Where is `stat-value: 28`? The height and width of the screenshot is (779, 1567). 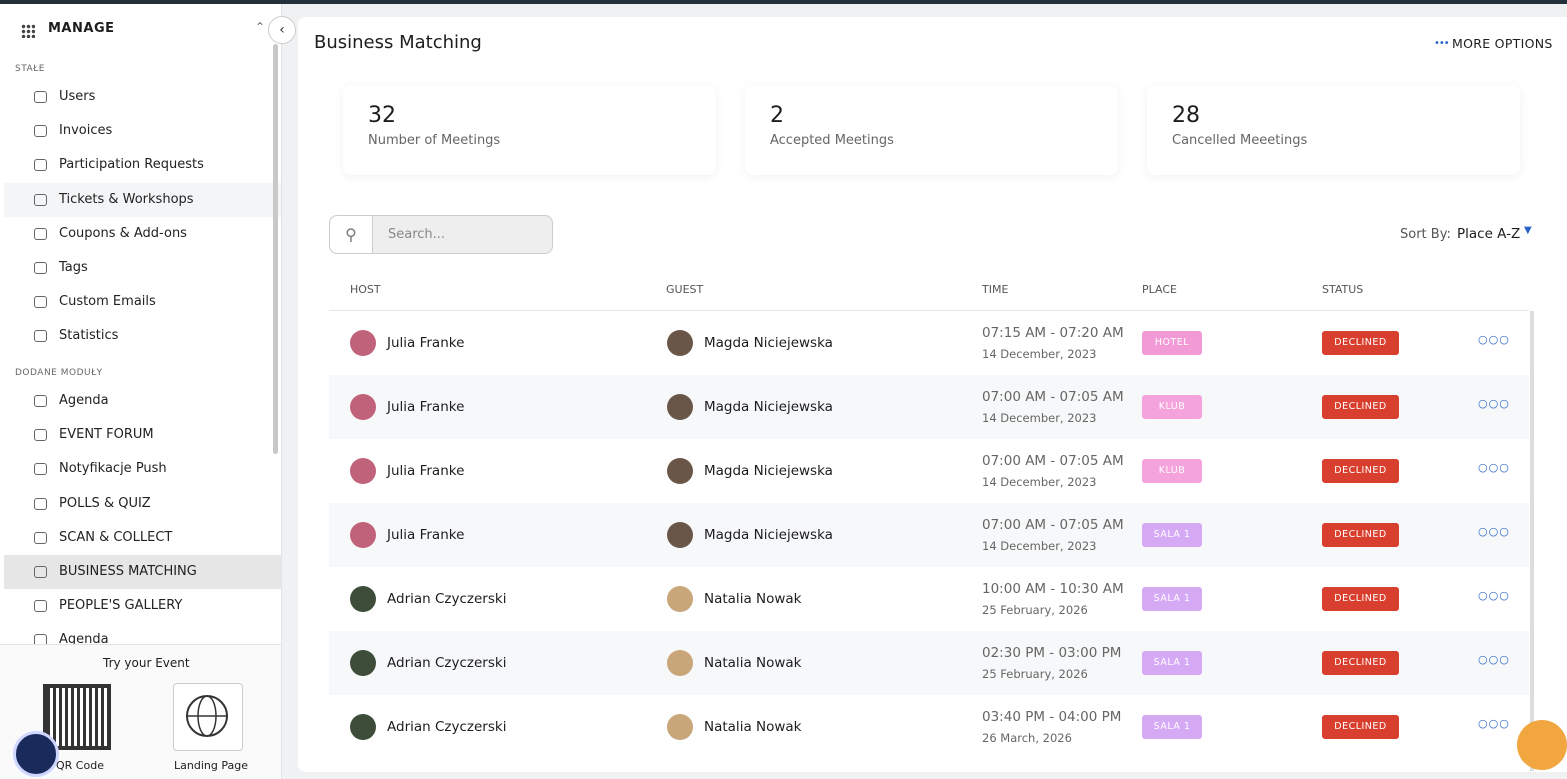
stat-value: 28 is located at coordinates (1186, 115).